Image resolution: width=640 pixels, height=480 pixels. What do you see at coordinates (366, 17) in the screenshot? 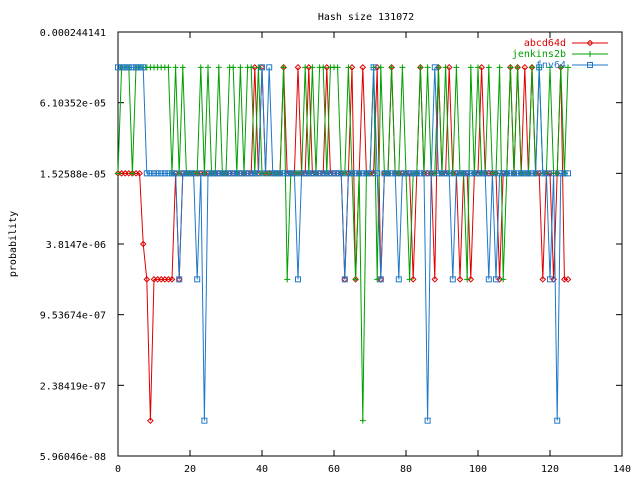
I see `chart-title: Hash size 131072` at bounding box center [366, 17].